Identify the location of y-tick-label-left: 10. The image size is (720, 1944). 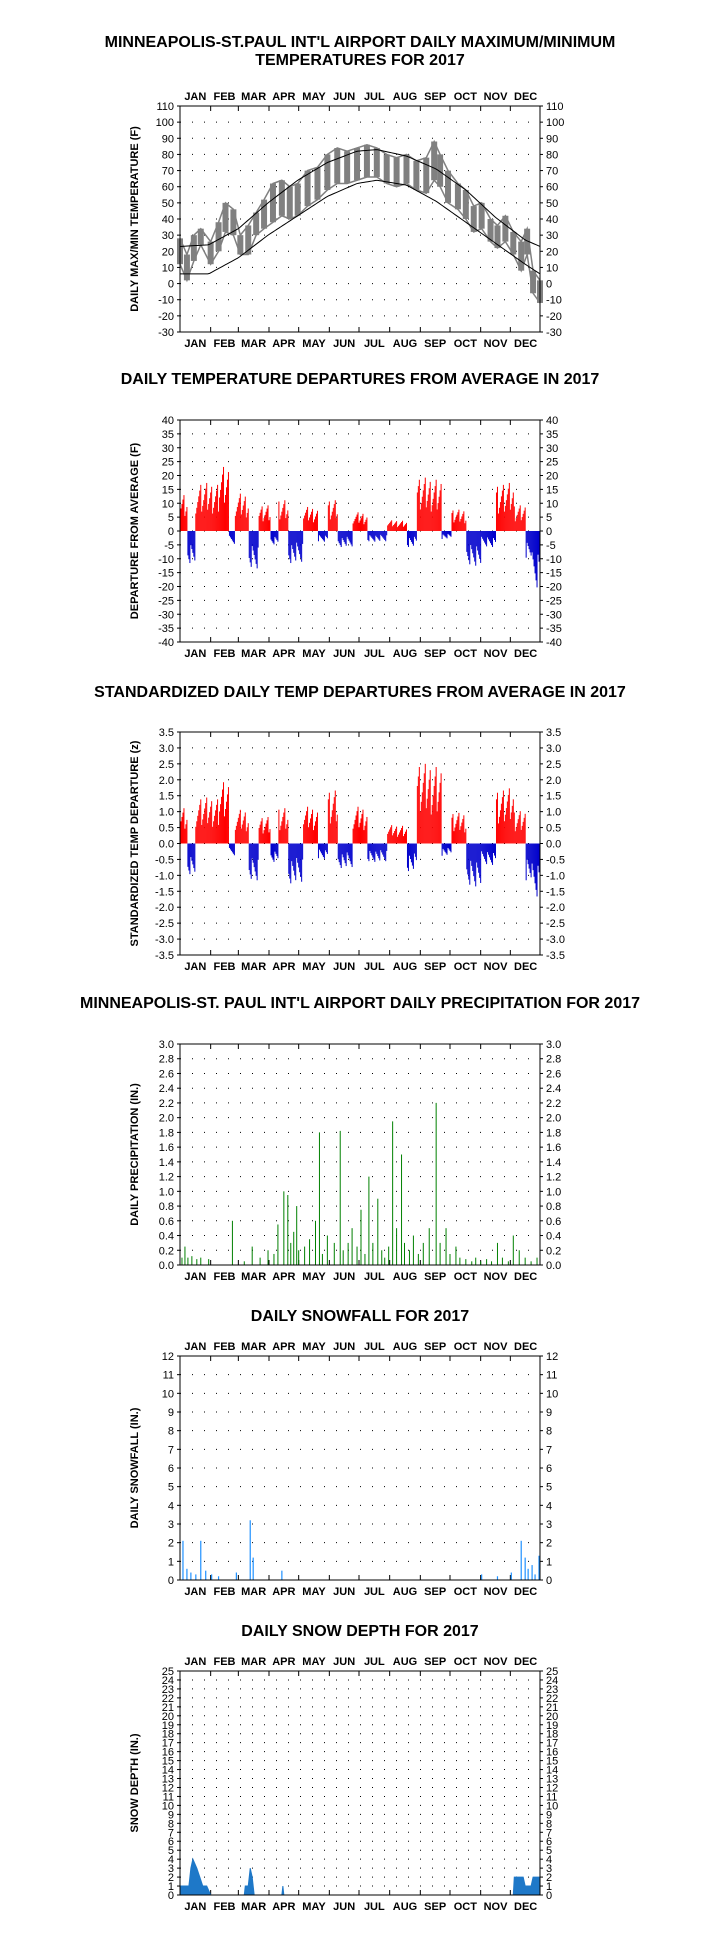
(168, 1806).